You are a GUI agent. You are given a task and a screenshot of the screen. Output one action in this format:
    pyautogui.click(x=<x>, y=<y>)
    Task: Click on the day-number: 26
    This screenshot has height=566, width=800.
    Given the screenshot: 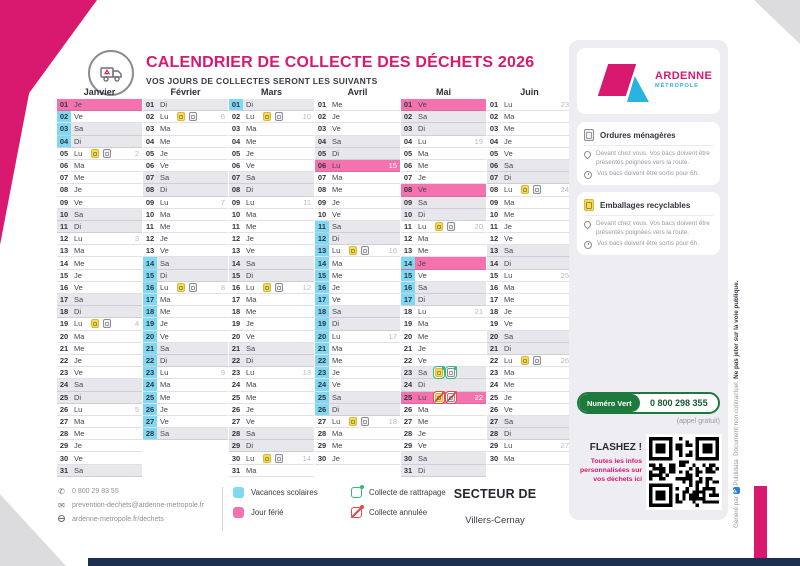 What is the action you would take?
    pyautogui.click(x=150, y=409)
    